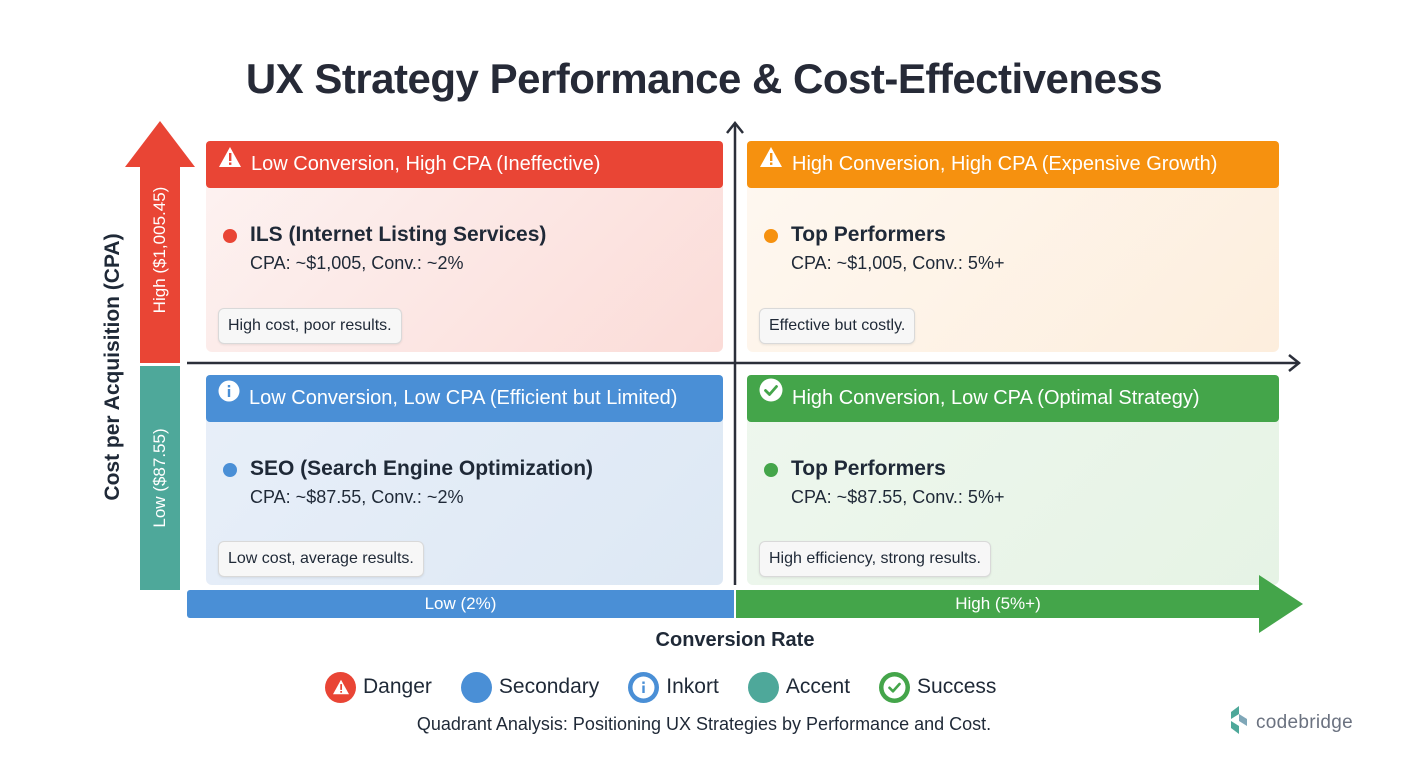 This screenshot has width=1408, height=768. I want to click on quadrant-note: Effective but costly., so click(837, 326).